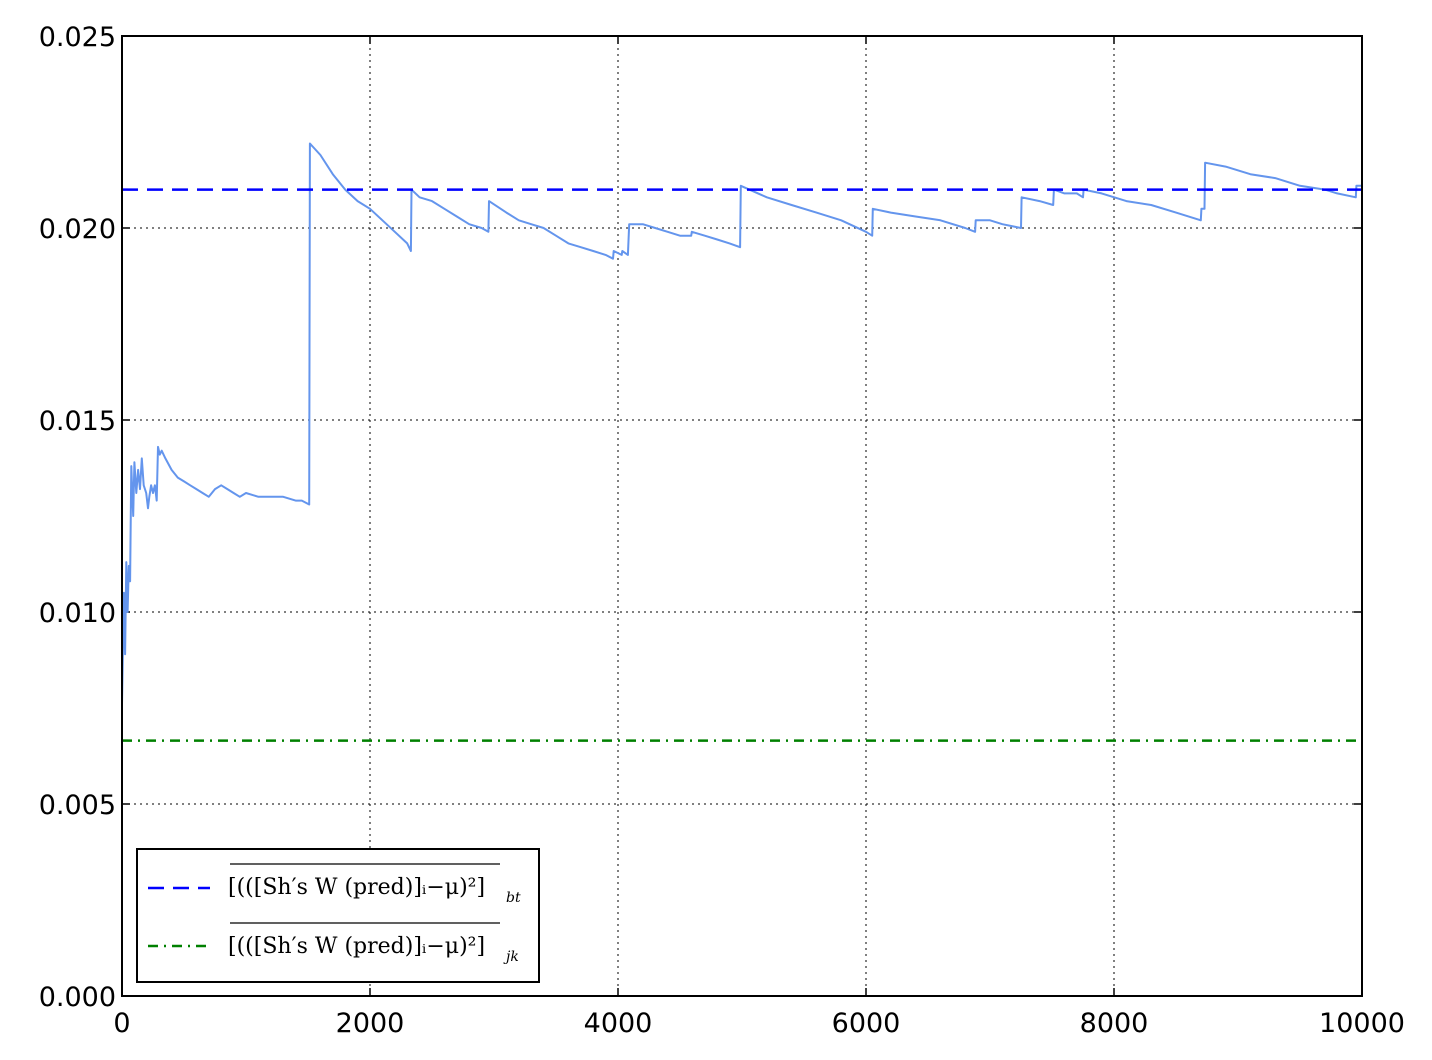  I want to click on legend-sub-jackknife: jk, so click(511, 957).